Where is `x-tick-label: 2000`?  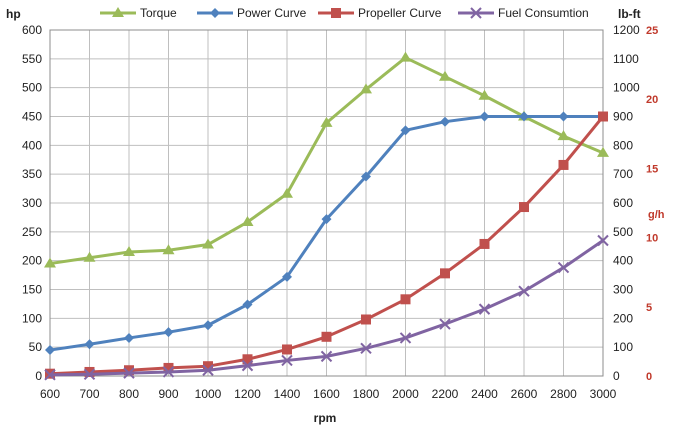 x-tick-label: 2000 is located at coordinates (405, 394).